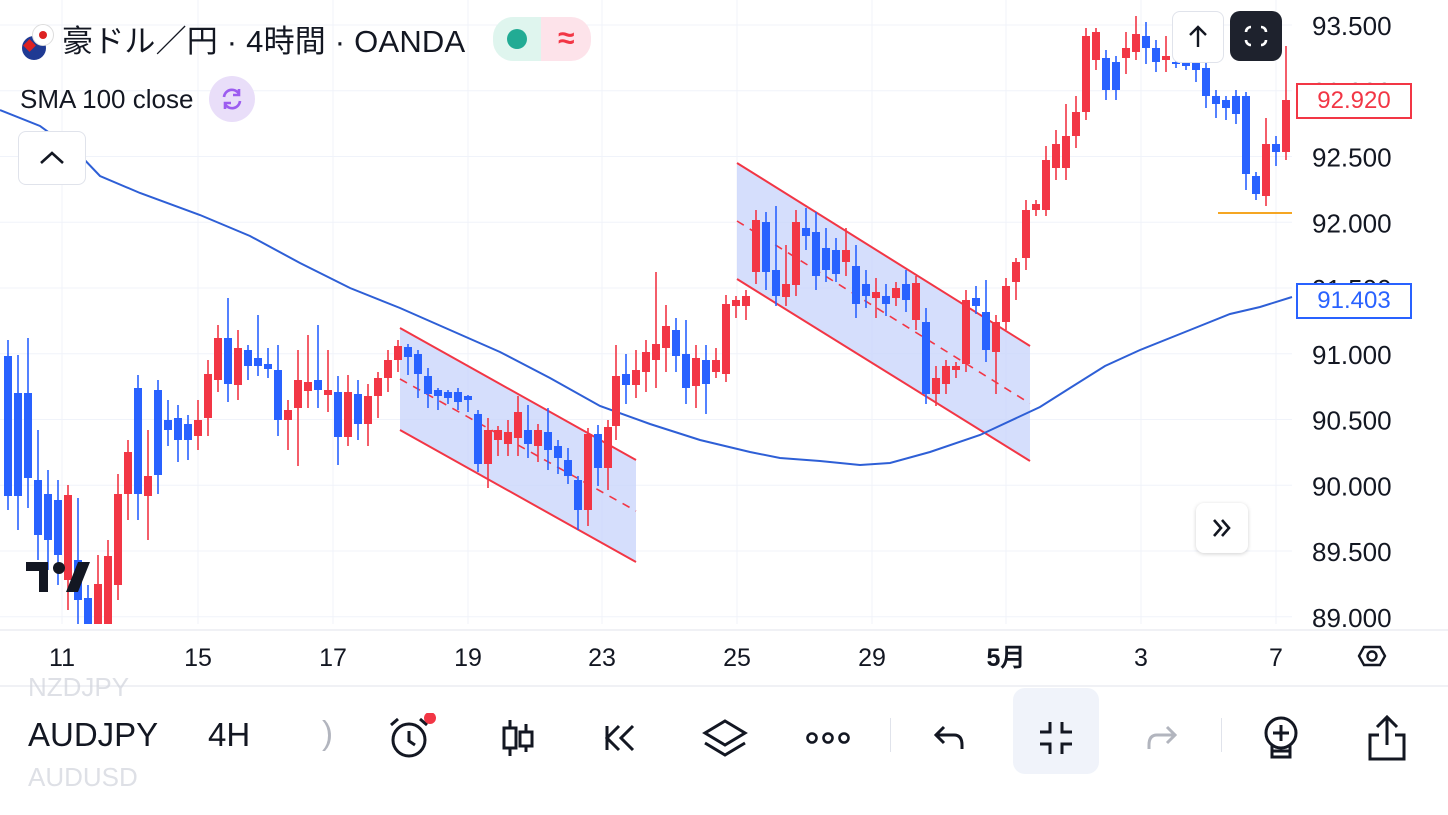 The image size is (1448, 815). Describe the element at coordinates (1352, 26) in the screenshot. I see `price-tick-label: 93.500` at that location.